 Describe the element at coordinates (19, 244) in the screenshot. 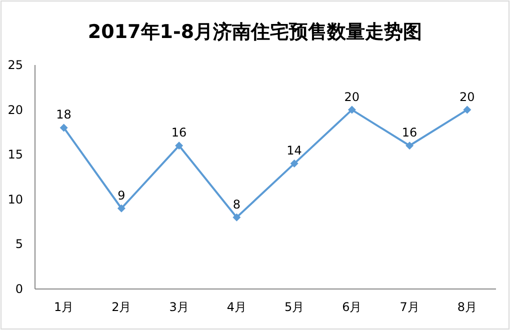

I see `y-tick-label: 5` at that location.